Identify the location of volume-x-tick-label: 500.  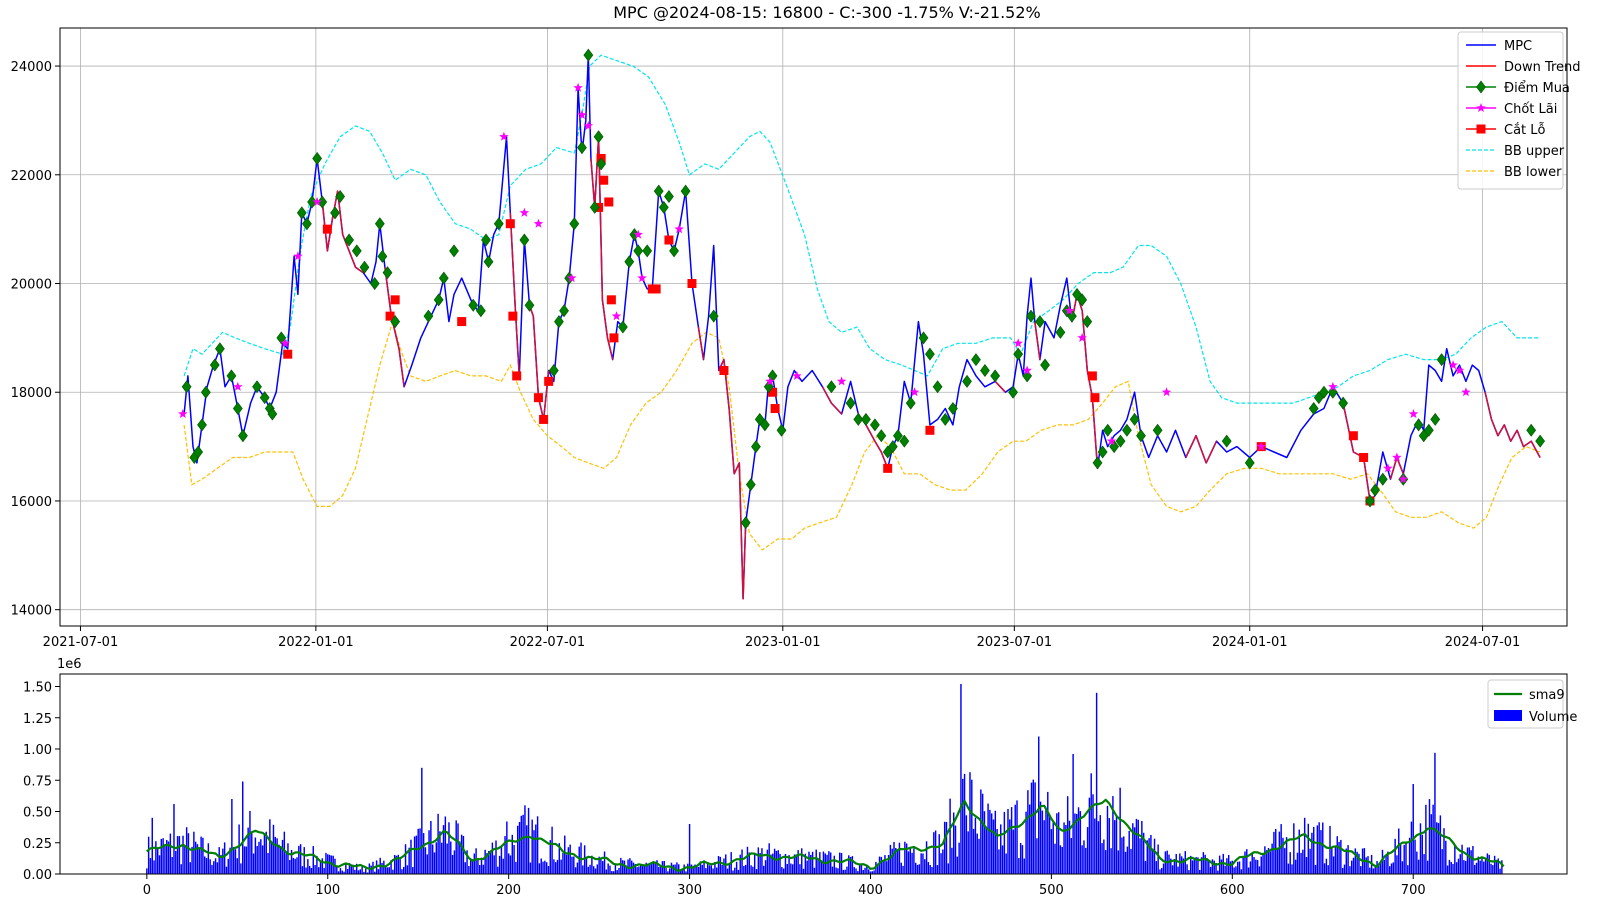
(1051, 890).